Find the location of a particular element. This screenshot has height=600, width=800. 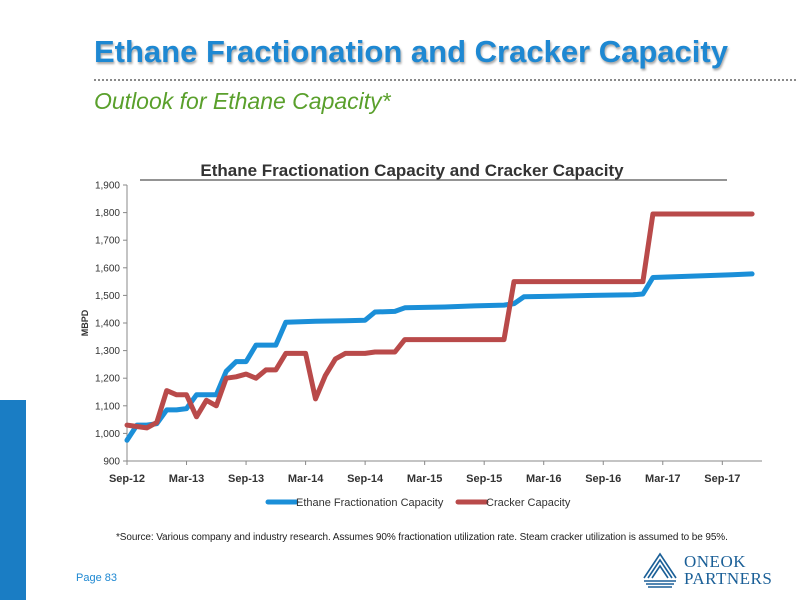

oneok-lines-icon is located at coordinates (660, 570).